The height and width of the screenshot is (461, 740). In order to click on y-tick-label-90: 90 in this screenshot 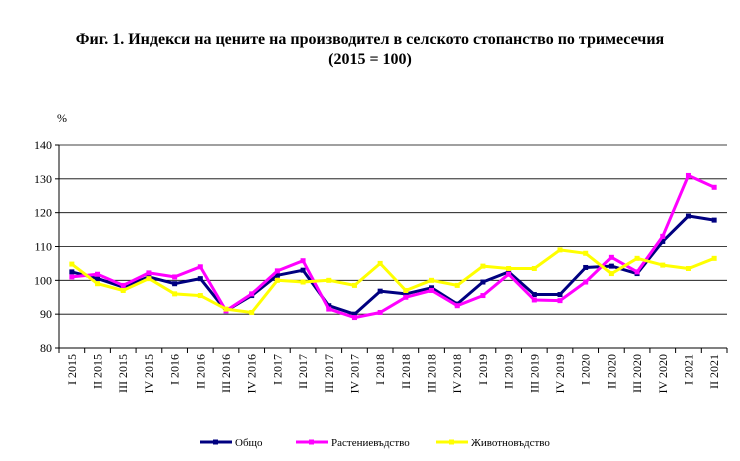, I will do `click(46, 314)`.